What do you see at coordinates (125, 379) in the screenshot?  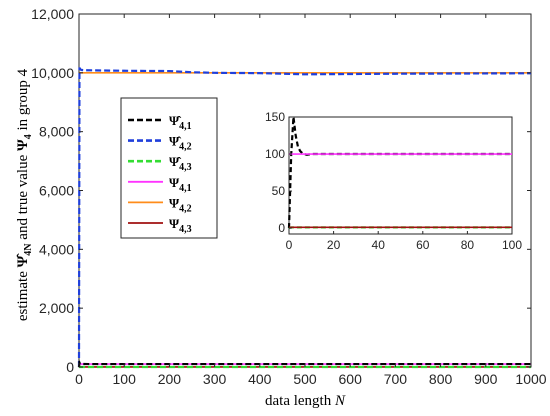 I see `x-tick-label: 100` at bounding box center [125, 379].